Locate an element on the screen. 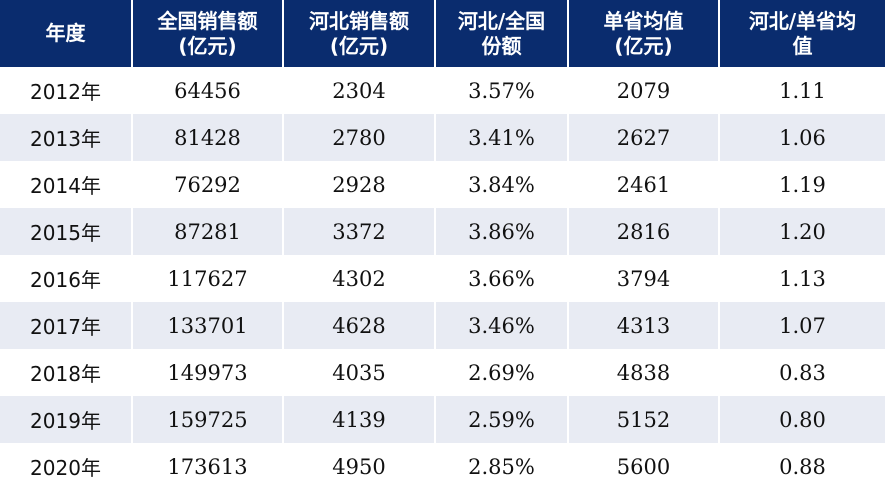  table-row: 2015年 87281 3372 3.86% 2816 1.20 is located at coordinates (442, 231).